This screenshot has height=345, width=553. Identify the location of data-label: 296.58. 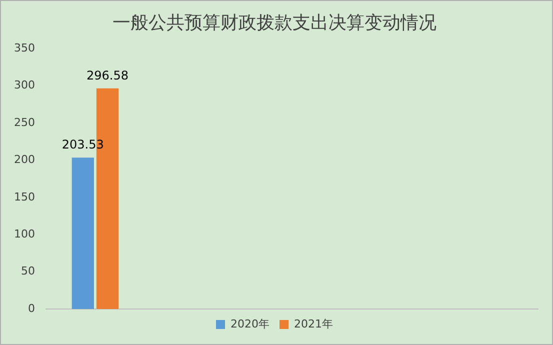
(107, 75).